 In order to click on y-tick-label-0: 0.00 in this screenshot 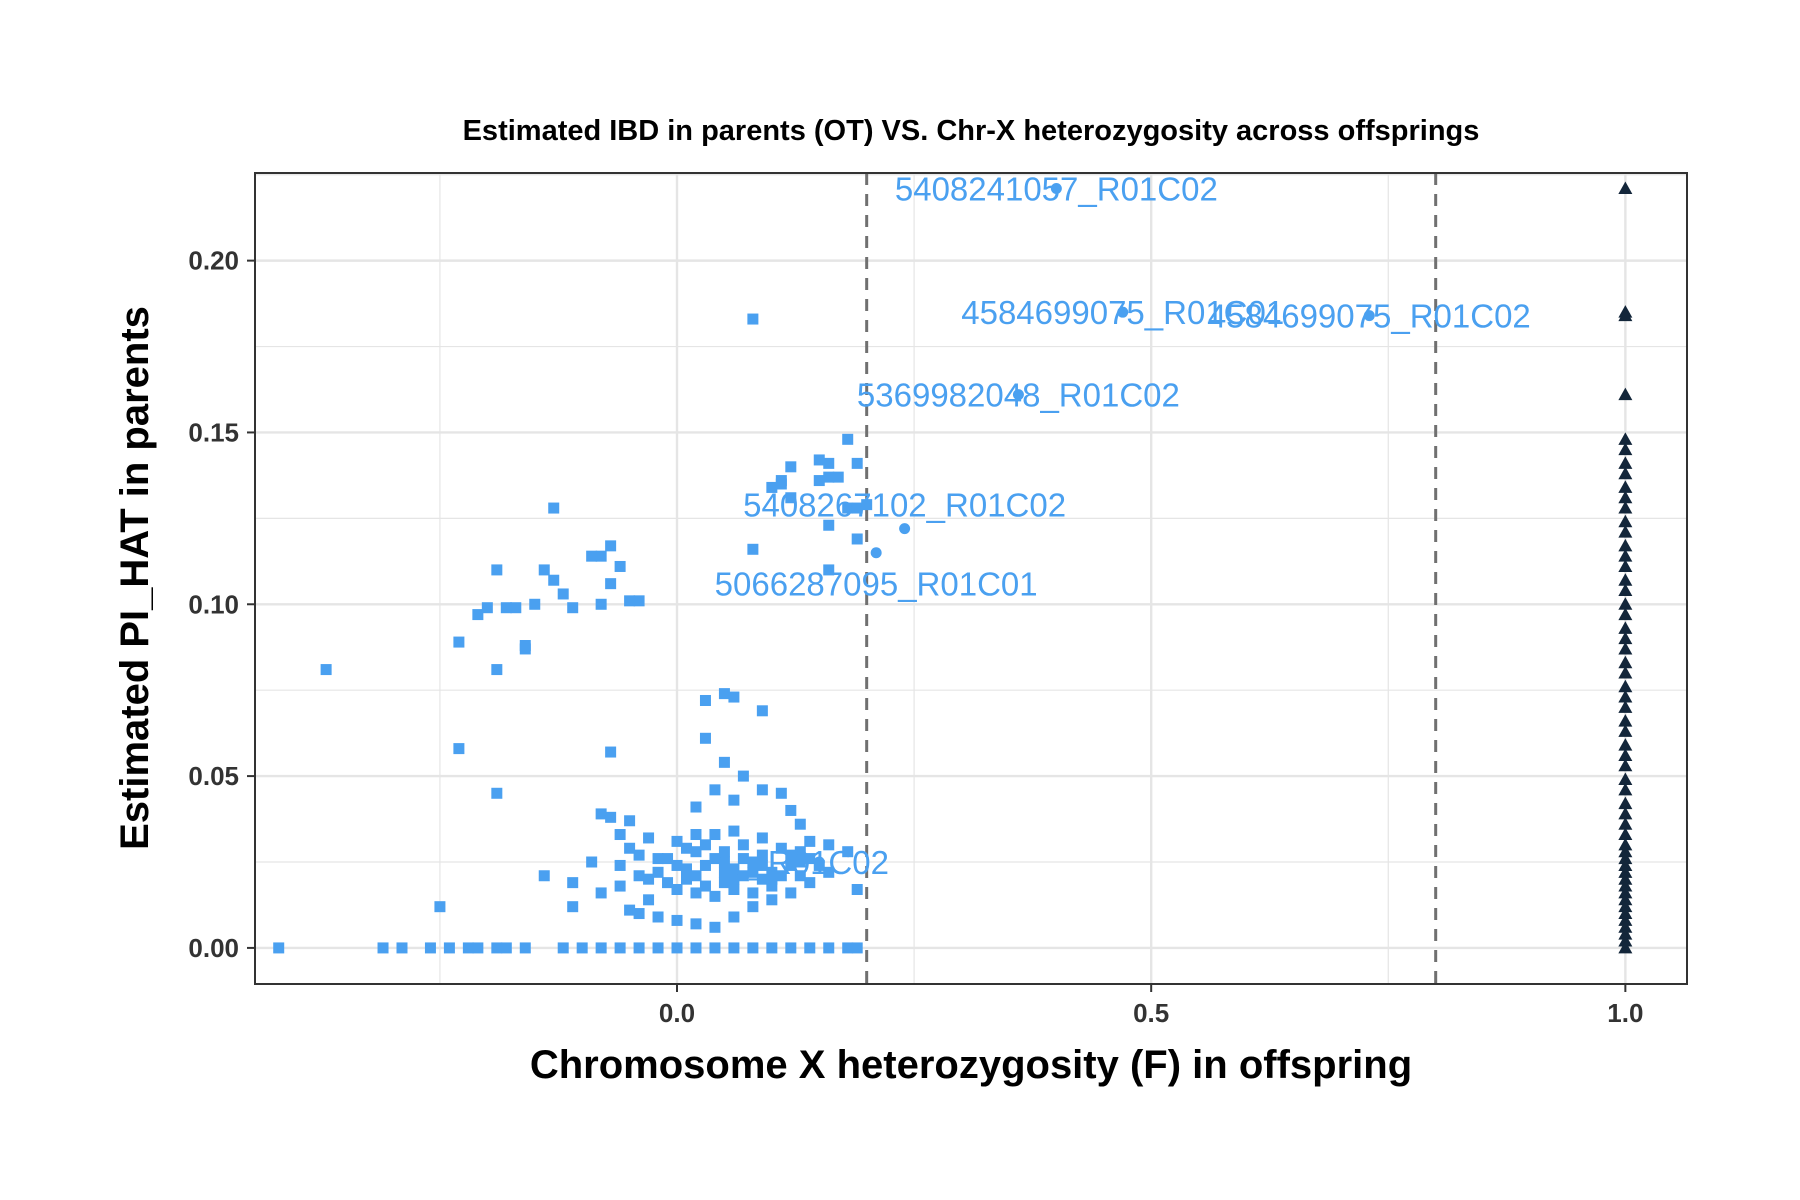, I will do `click(213, 948)`.